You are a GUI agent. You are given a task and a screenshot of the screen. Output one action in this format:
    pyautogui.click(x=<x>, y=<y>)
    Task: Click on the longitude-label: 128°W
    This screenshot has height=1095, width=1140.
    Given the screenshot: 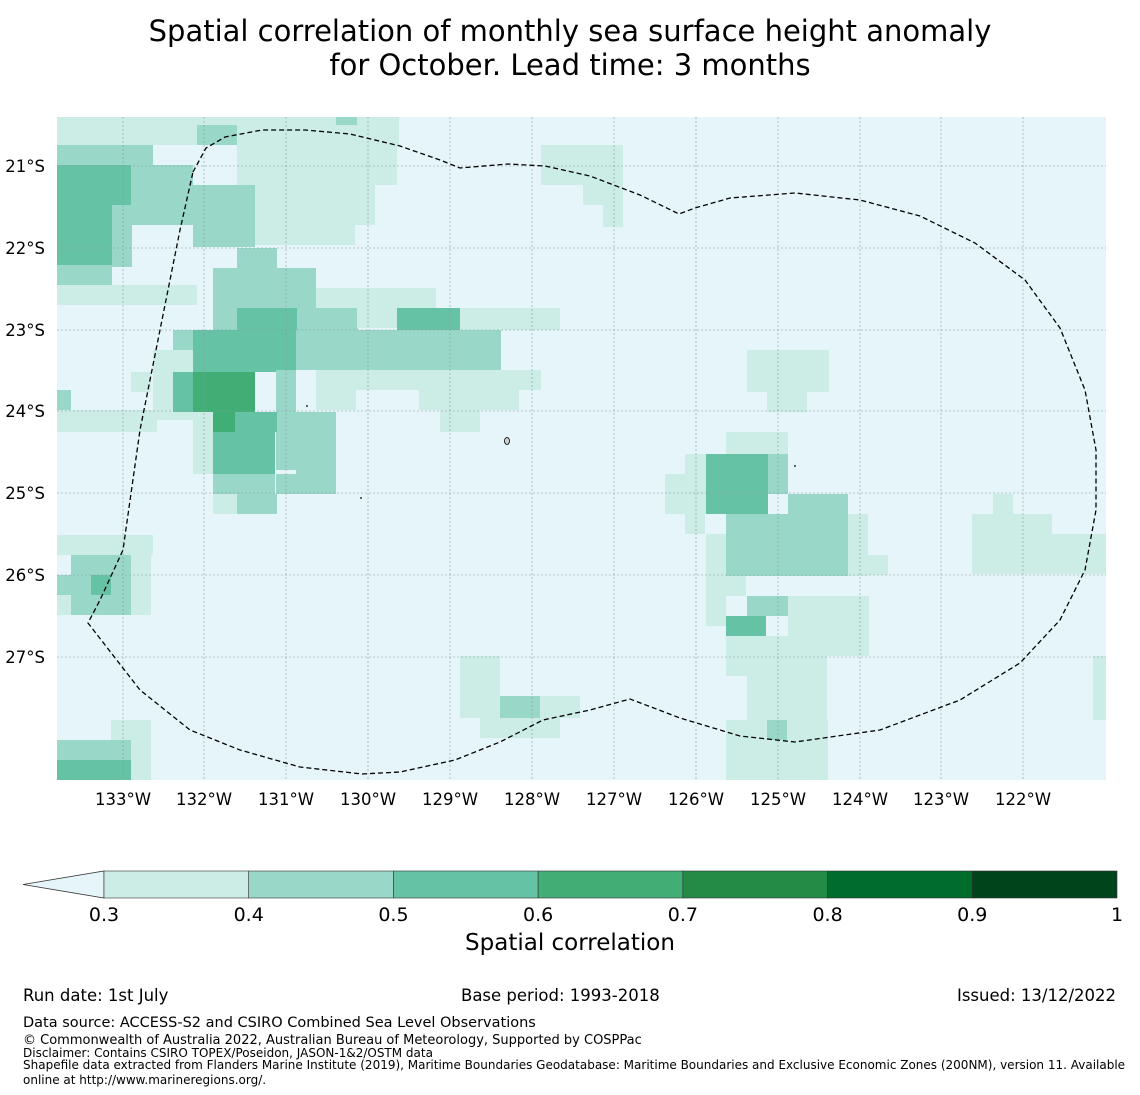 What is the action you would take?
    pyautogui.click(x=532, y=799)
    